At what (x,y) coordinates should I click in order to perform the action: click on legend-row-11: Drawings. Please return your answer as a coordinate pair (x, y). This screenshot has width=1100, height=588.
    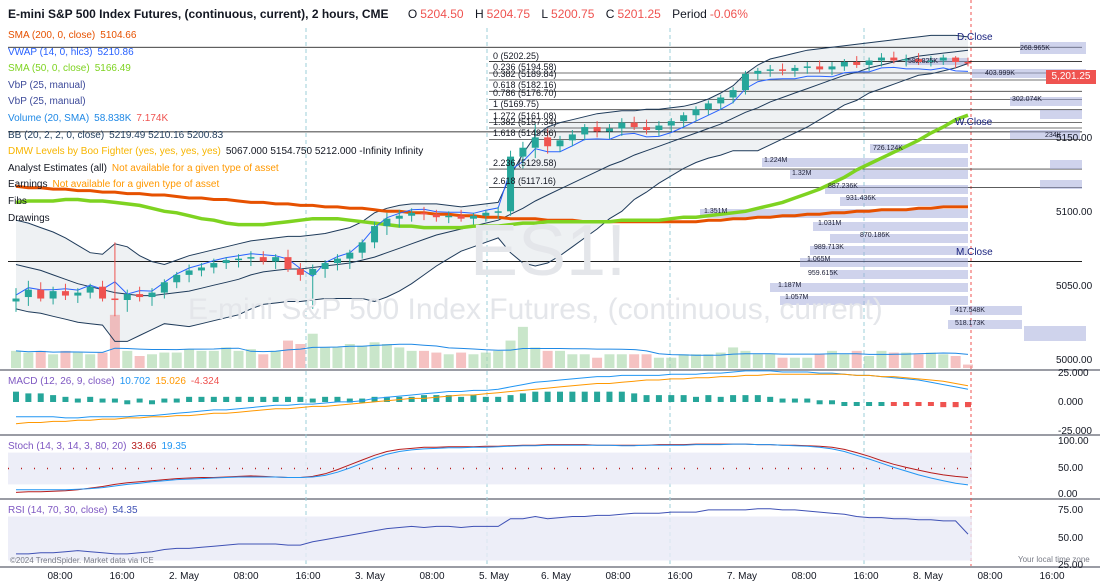
    Looking at the image, I should click on (31, 219).